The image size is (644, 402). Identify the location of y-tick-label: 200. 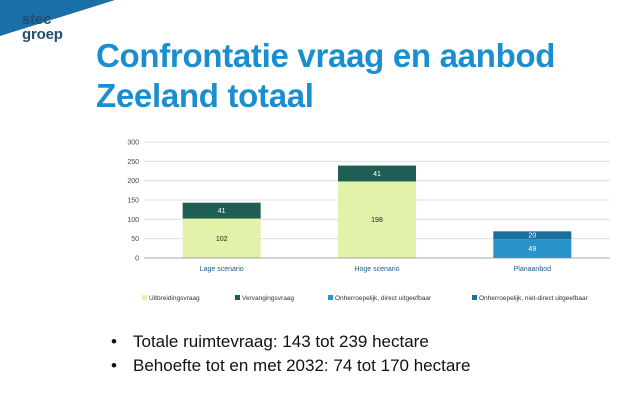
(133, 181).